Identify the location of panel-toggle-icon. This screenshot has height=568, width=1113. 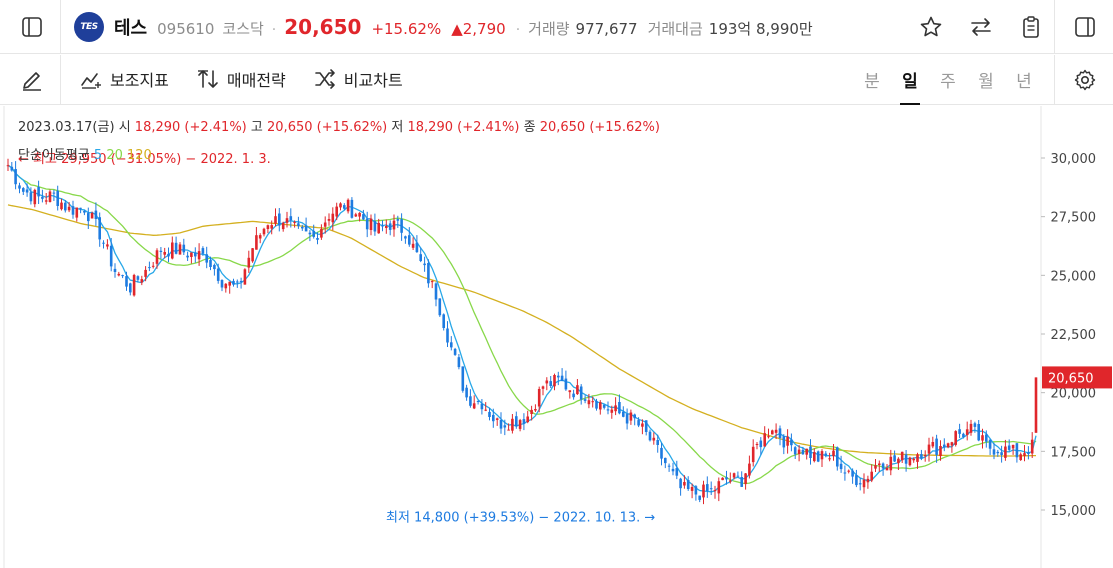
(1085, 27).